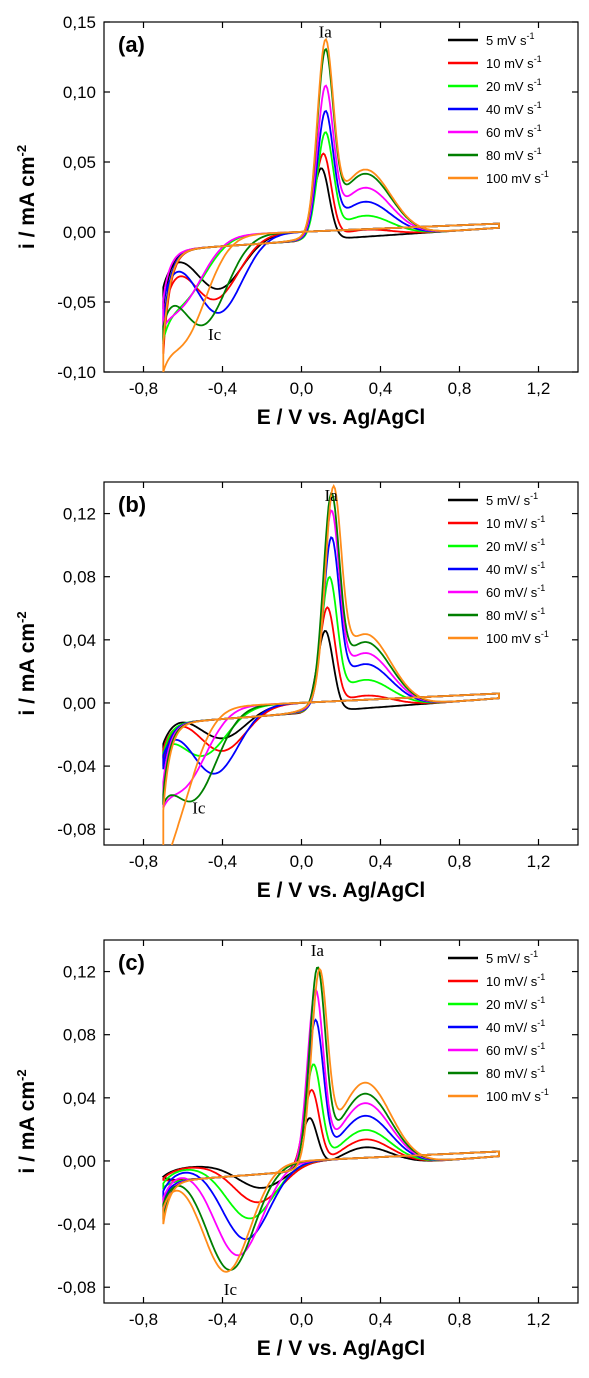  What do you see at coordinates (514, 85) in the screenshot?
I see `legend-entry: 20 mV s-1` at bounding box center [514, 85].